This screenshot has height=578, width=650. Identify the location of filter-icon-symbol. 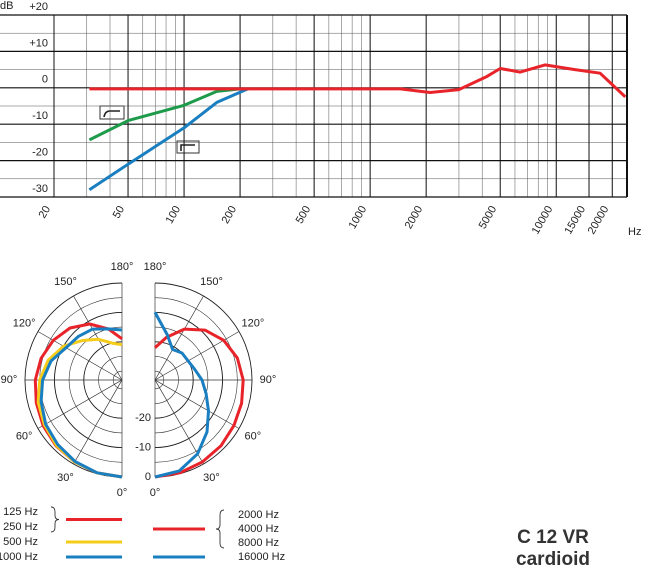
(187, 147).